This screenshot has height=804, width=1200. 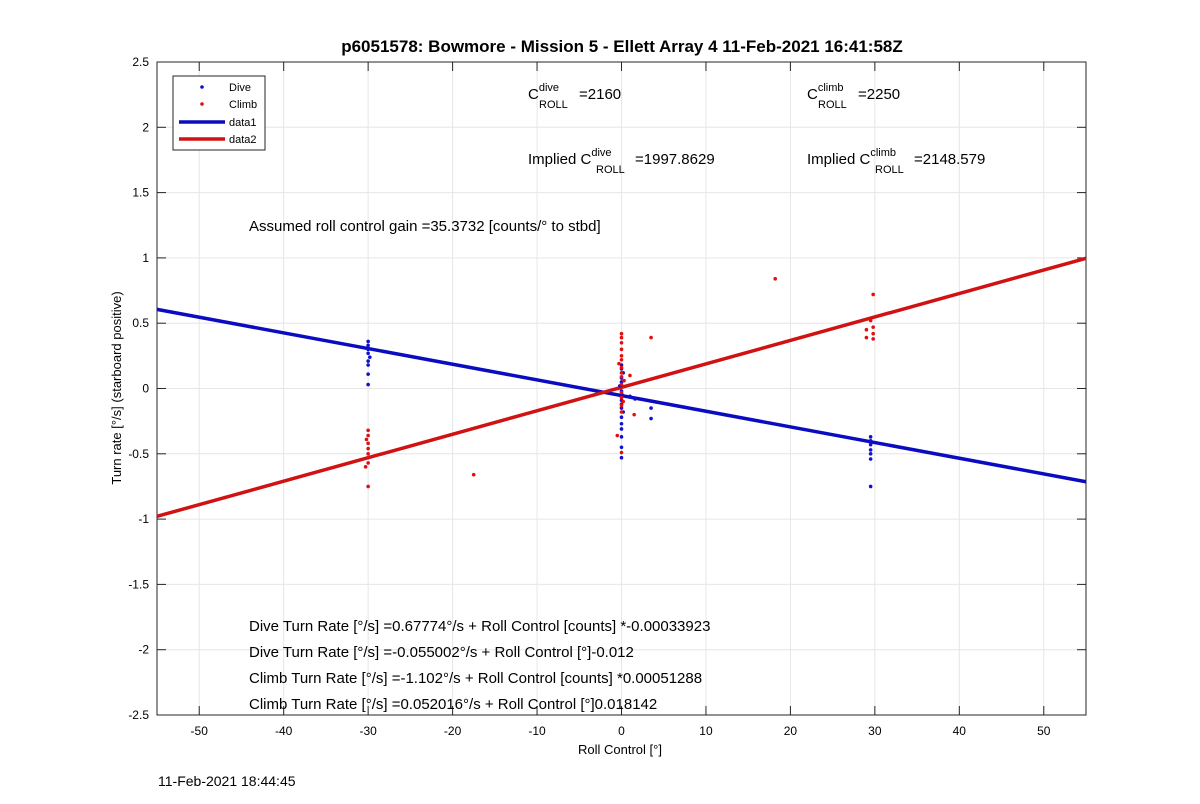 I want to click on legend-label: Dive, so click(x=240, y=88).